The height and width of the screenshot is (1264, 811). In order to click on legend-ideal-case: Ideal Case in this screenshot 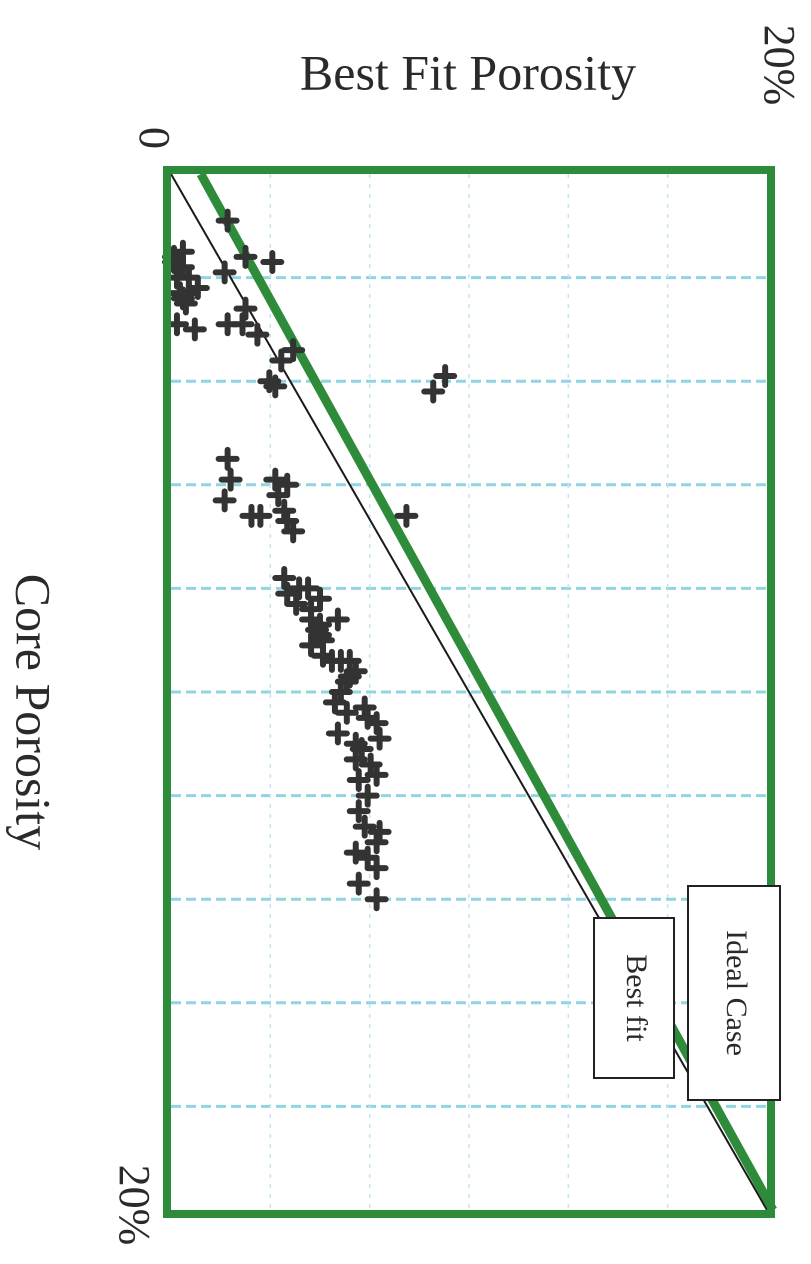, I will do `click(734, 993)`.